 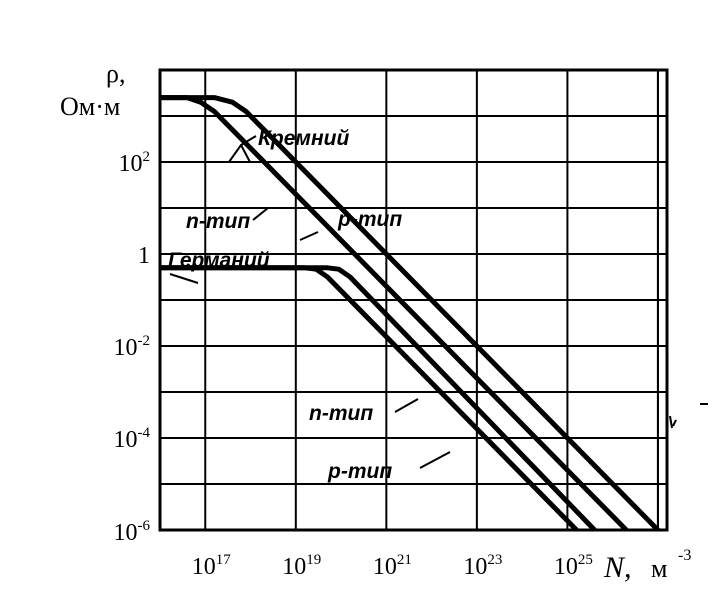 I want to click on label-p-tip-germanium: p-тип, so click(x=359, y=471).